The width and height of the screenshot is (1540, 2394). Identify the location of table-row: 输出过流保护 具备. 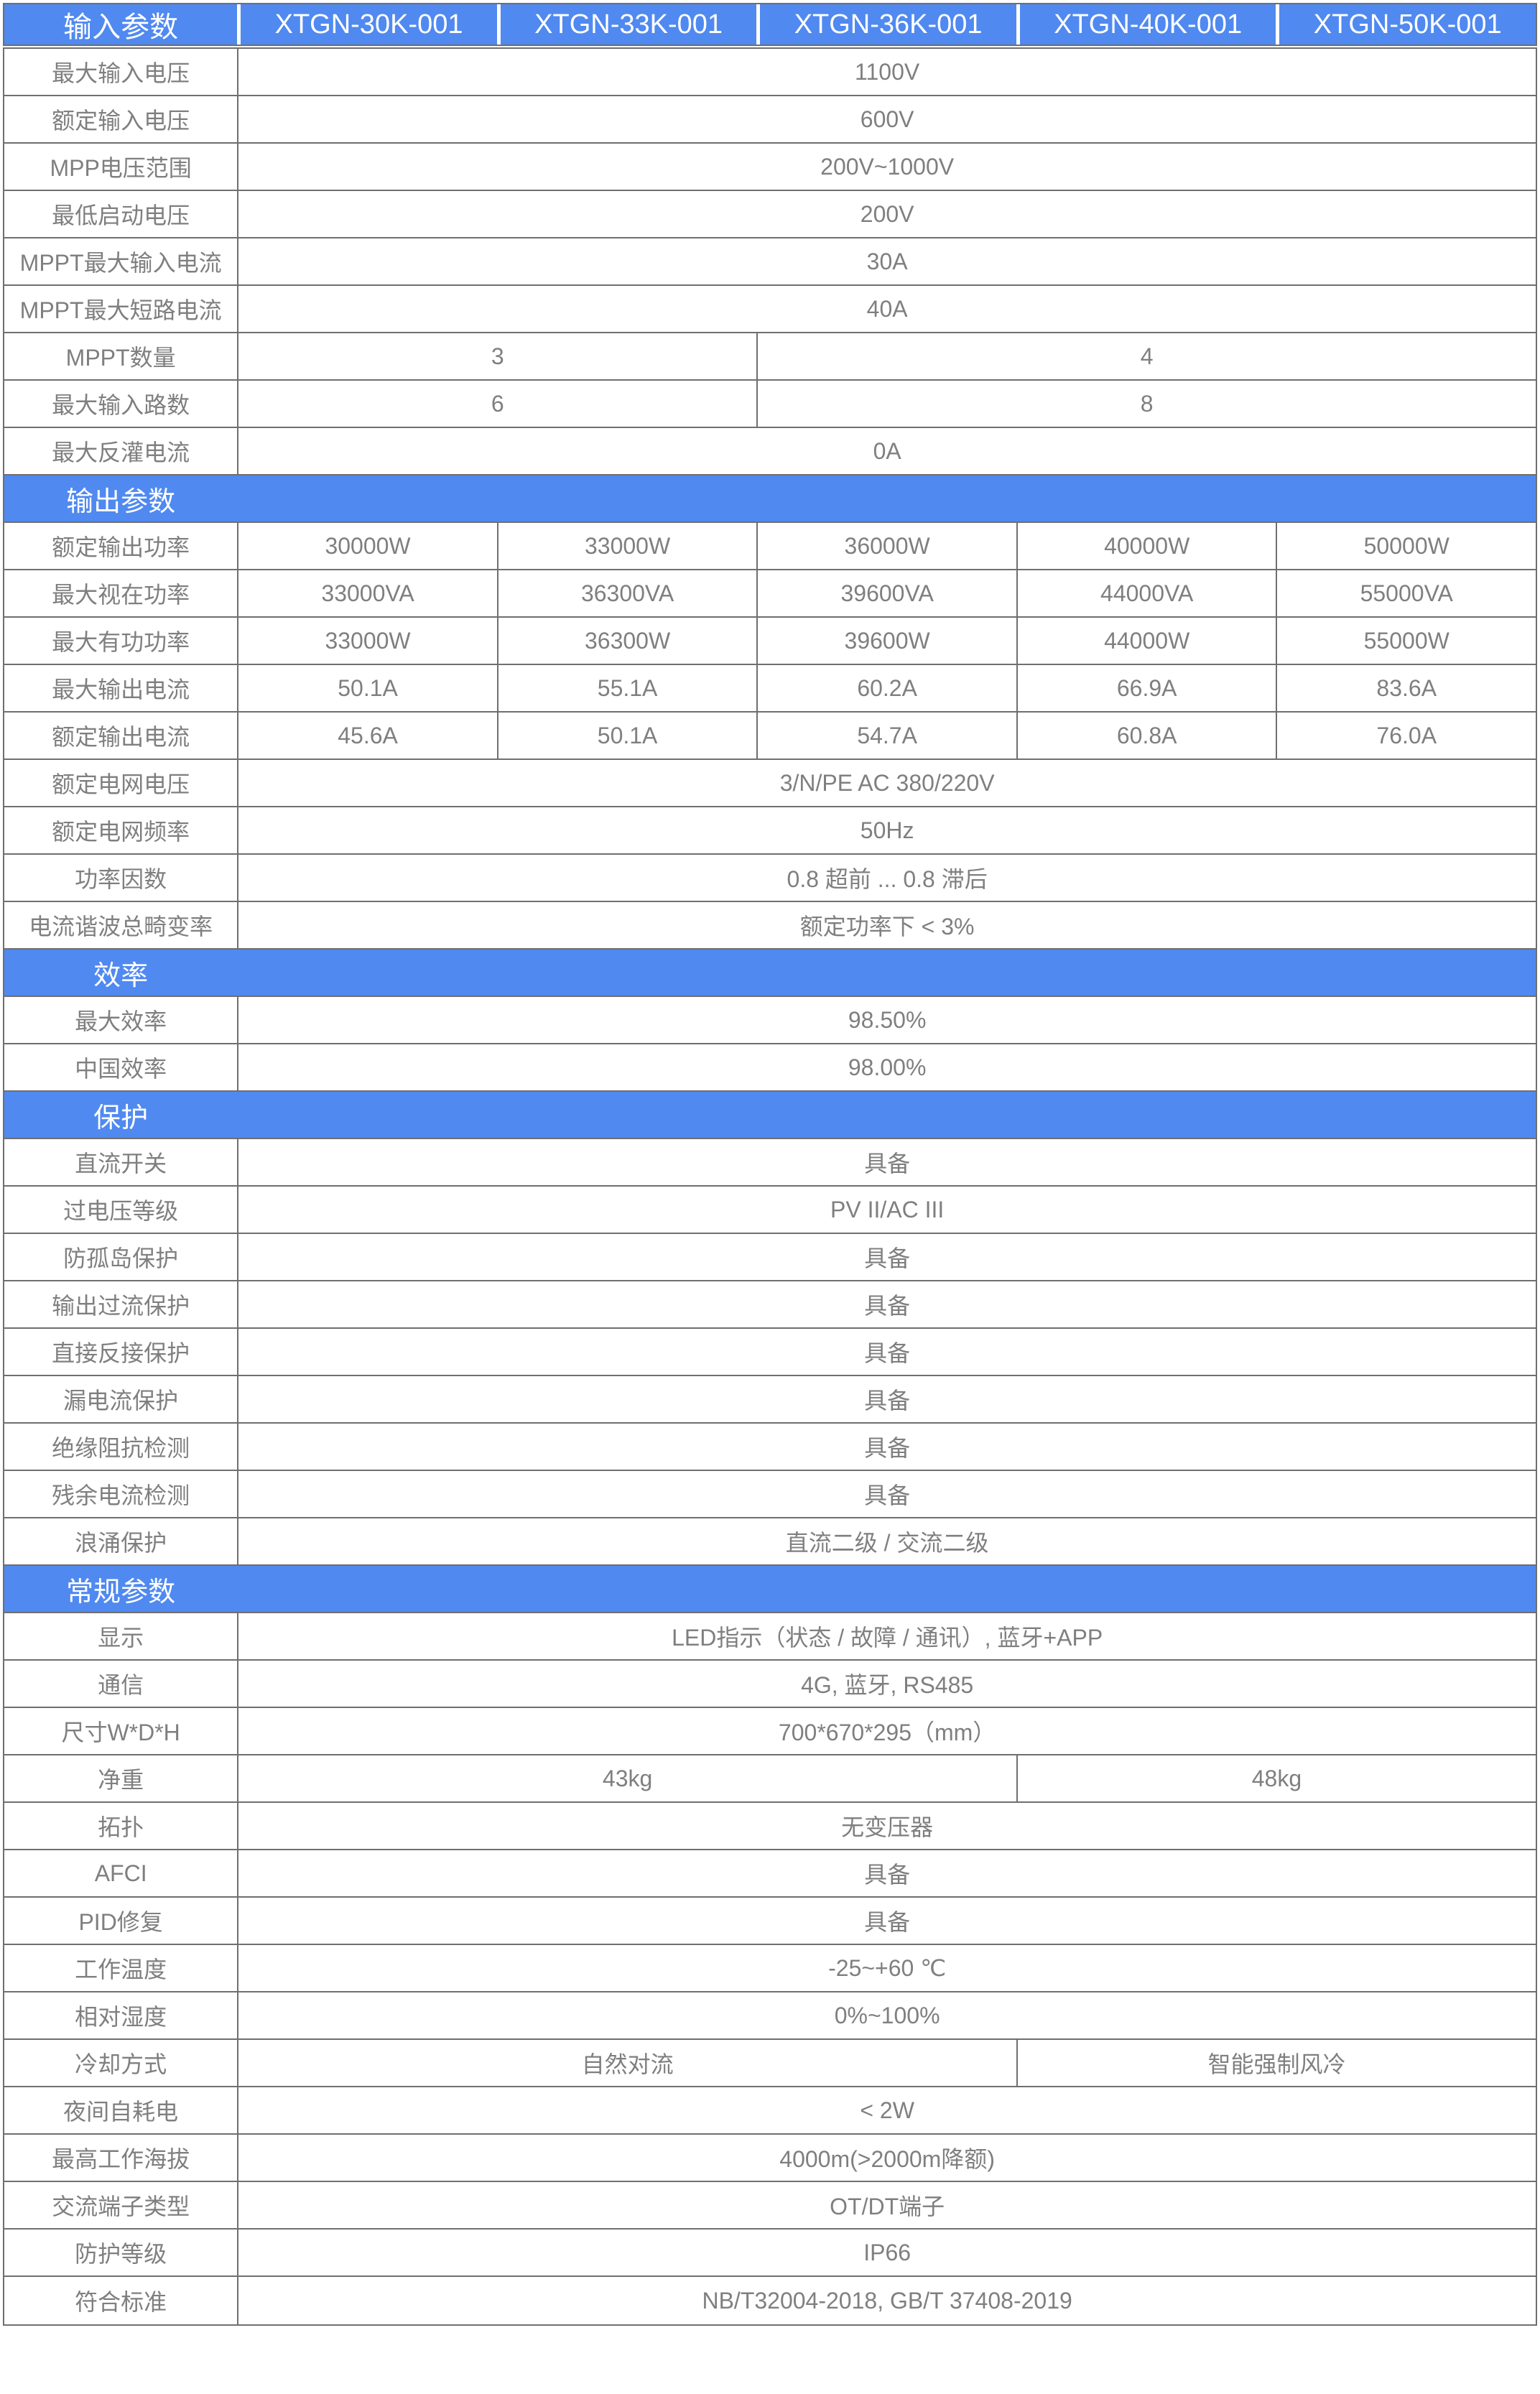
(770, 1305).